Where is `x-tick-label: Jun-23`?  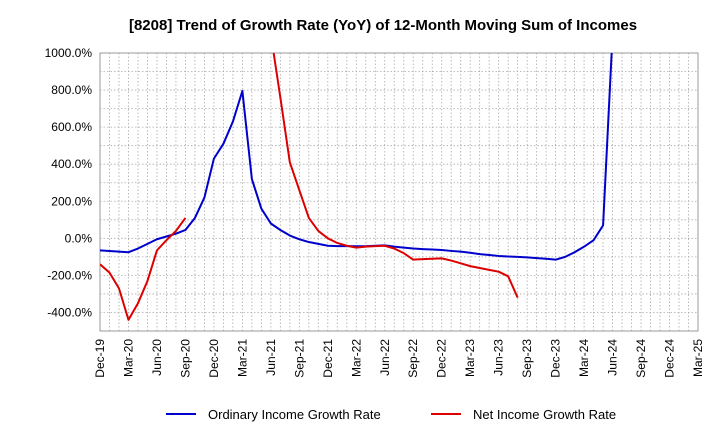
x-tick-label: Jun-23 is located at coordinates (499, 357).